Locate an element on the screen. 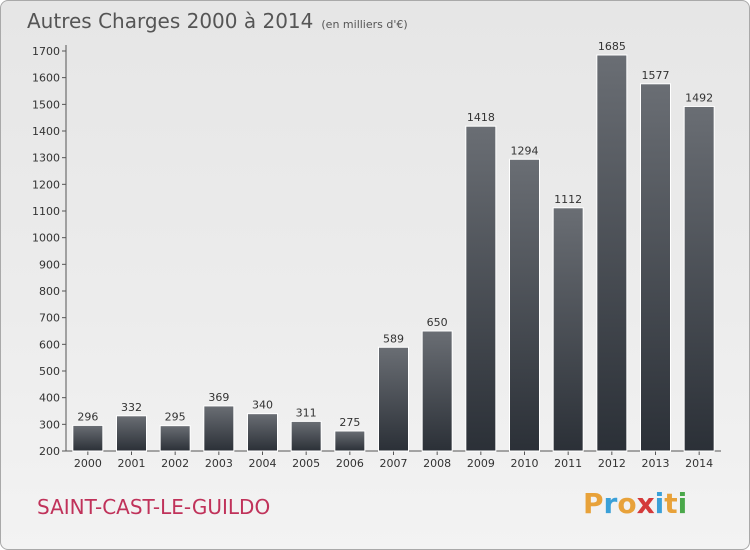 Image resolution: width=750 pixels, height=550 pixels. chart-subtitle: (en milliers d'€) is located at coordinates (364, 24).